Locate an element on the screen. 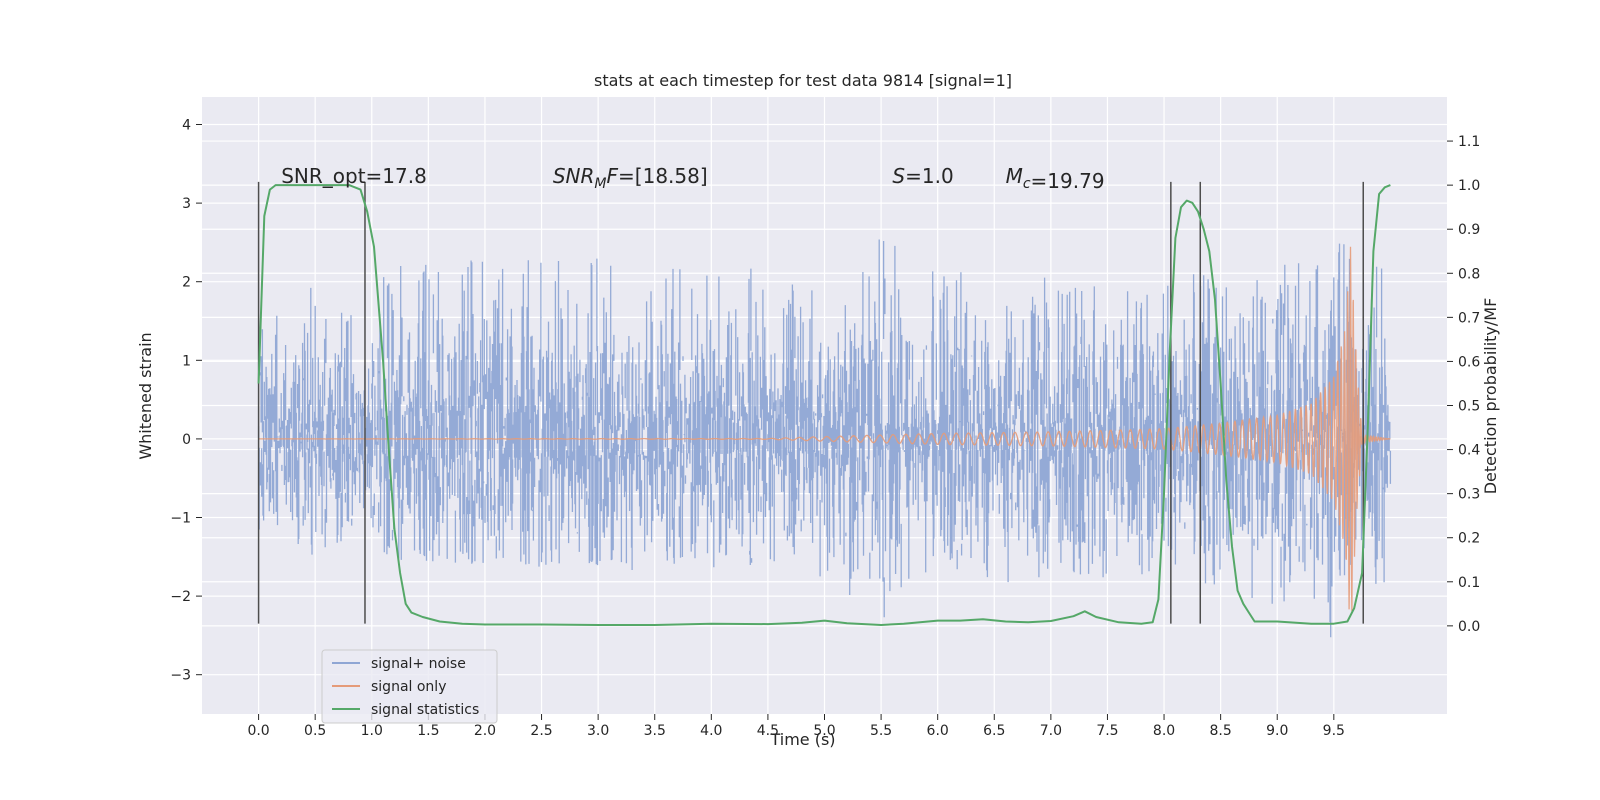 This screenshot has width=1600, height=800. legend-box is located at coordinates (409, 686).